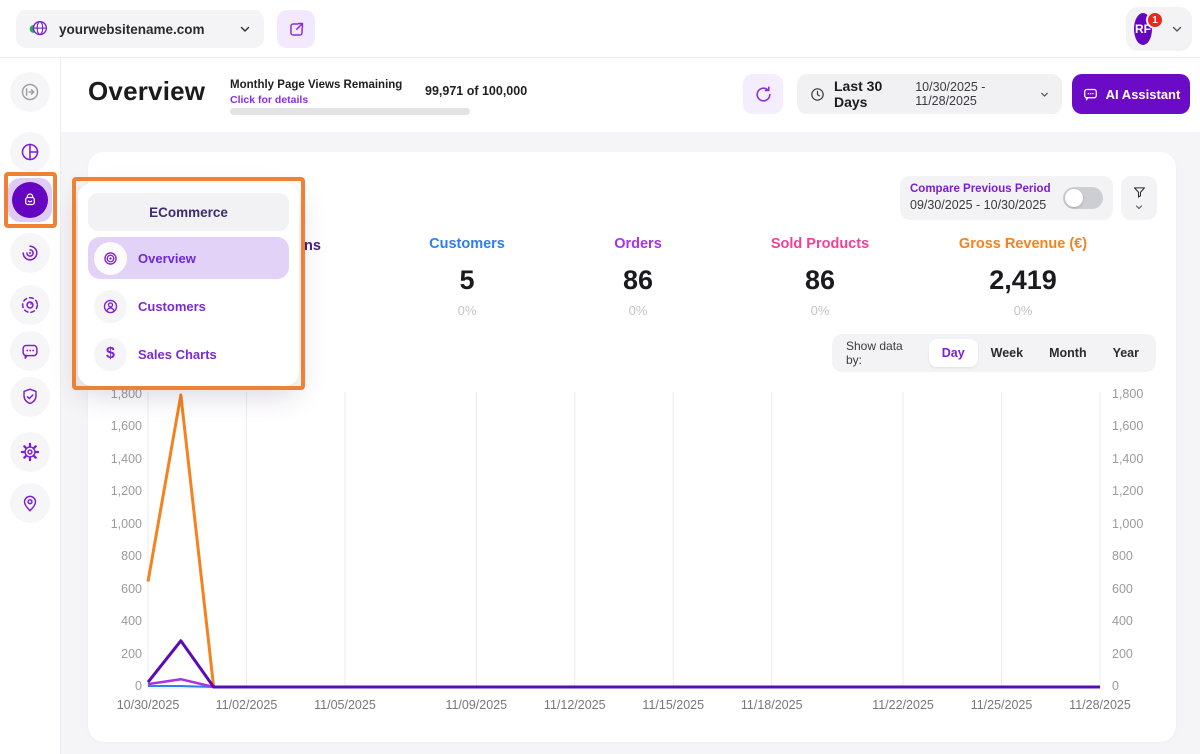 This screenshot has height=754, width=1200. Describe the element at coordinates (1068, 353) in the screenshot. I see `tab-month: Month` at that location.